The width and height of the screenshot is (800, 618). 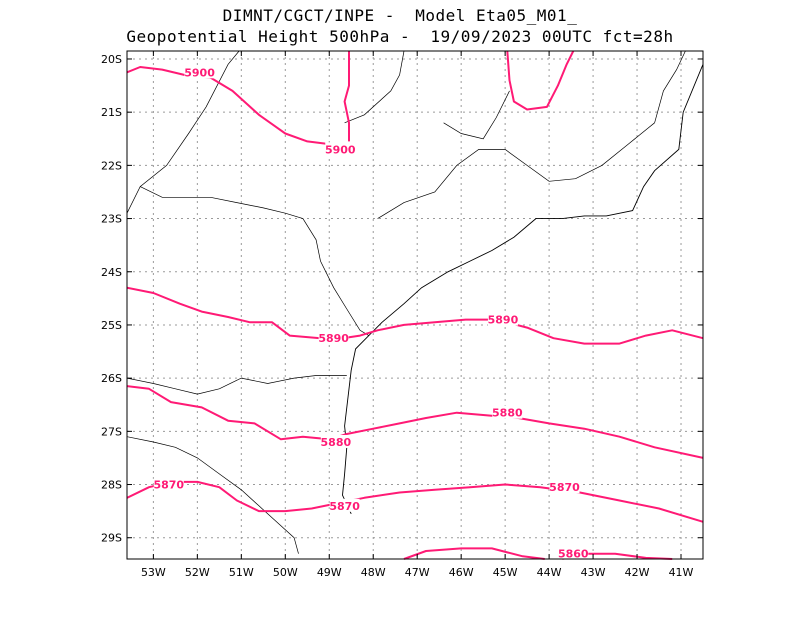 What do you see at coordinates (111, 325) in the screenshot?
I see `lat-tick-label: 25S` at bounding box center [111, 325].